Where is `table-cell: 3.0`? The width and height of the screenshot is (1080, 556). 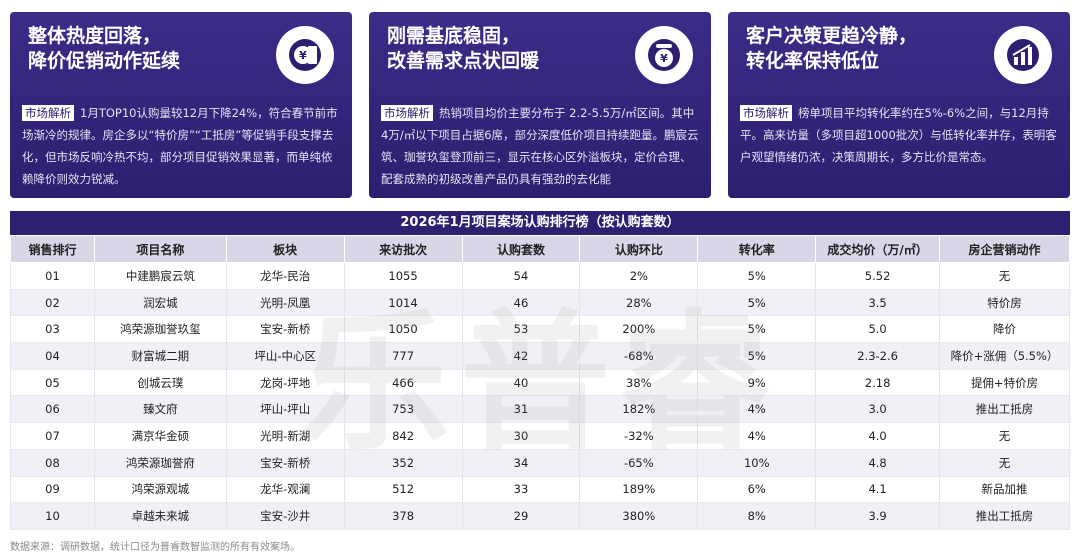 table-cell: 3.0 is located at coordinates (878, 409).